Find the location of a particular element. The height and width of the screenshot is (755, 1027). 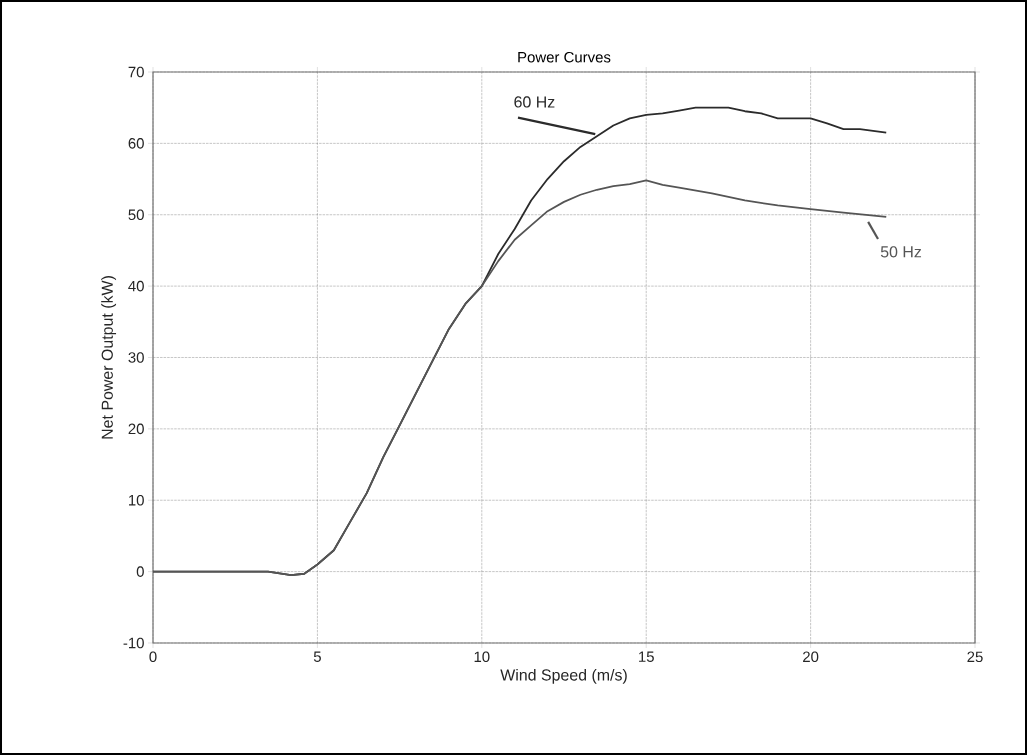

y-tick-label: 50 is located at coordinates (136, 215).